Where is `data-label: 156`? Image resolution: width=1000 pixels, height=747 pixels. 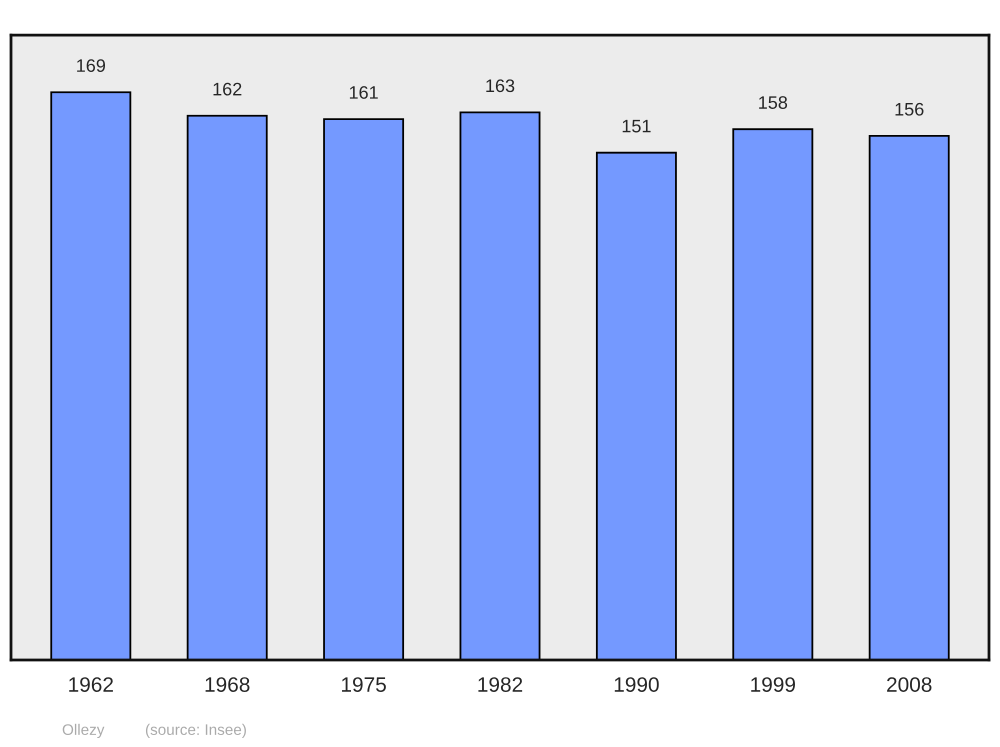
data-label: 156 is located at coordinates (910, 109).